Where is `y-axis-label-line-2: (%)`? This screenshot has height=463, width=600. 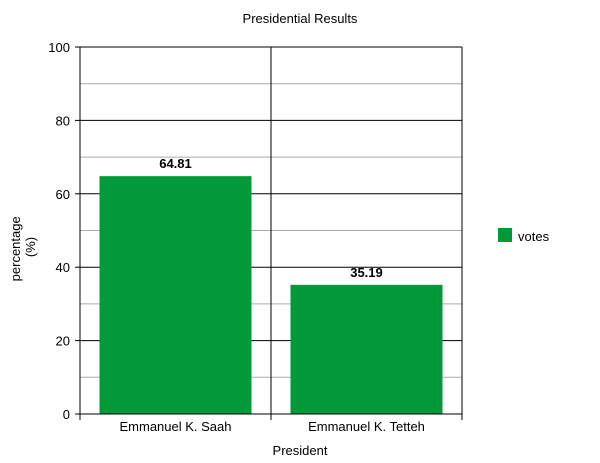
y-axis-label-line-2: (%) is located at coordinates (30, 247).